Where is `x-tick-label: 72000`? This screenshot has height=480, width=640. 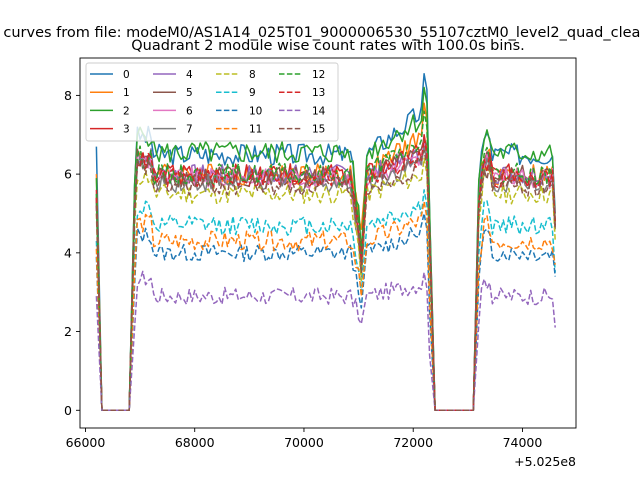
x-tick-label: 72000 is located at coordinates (413, 442).